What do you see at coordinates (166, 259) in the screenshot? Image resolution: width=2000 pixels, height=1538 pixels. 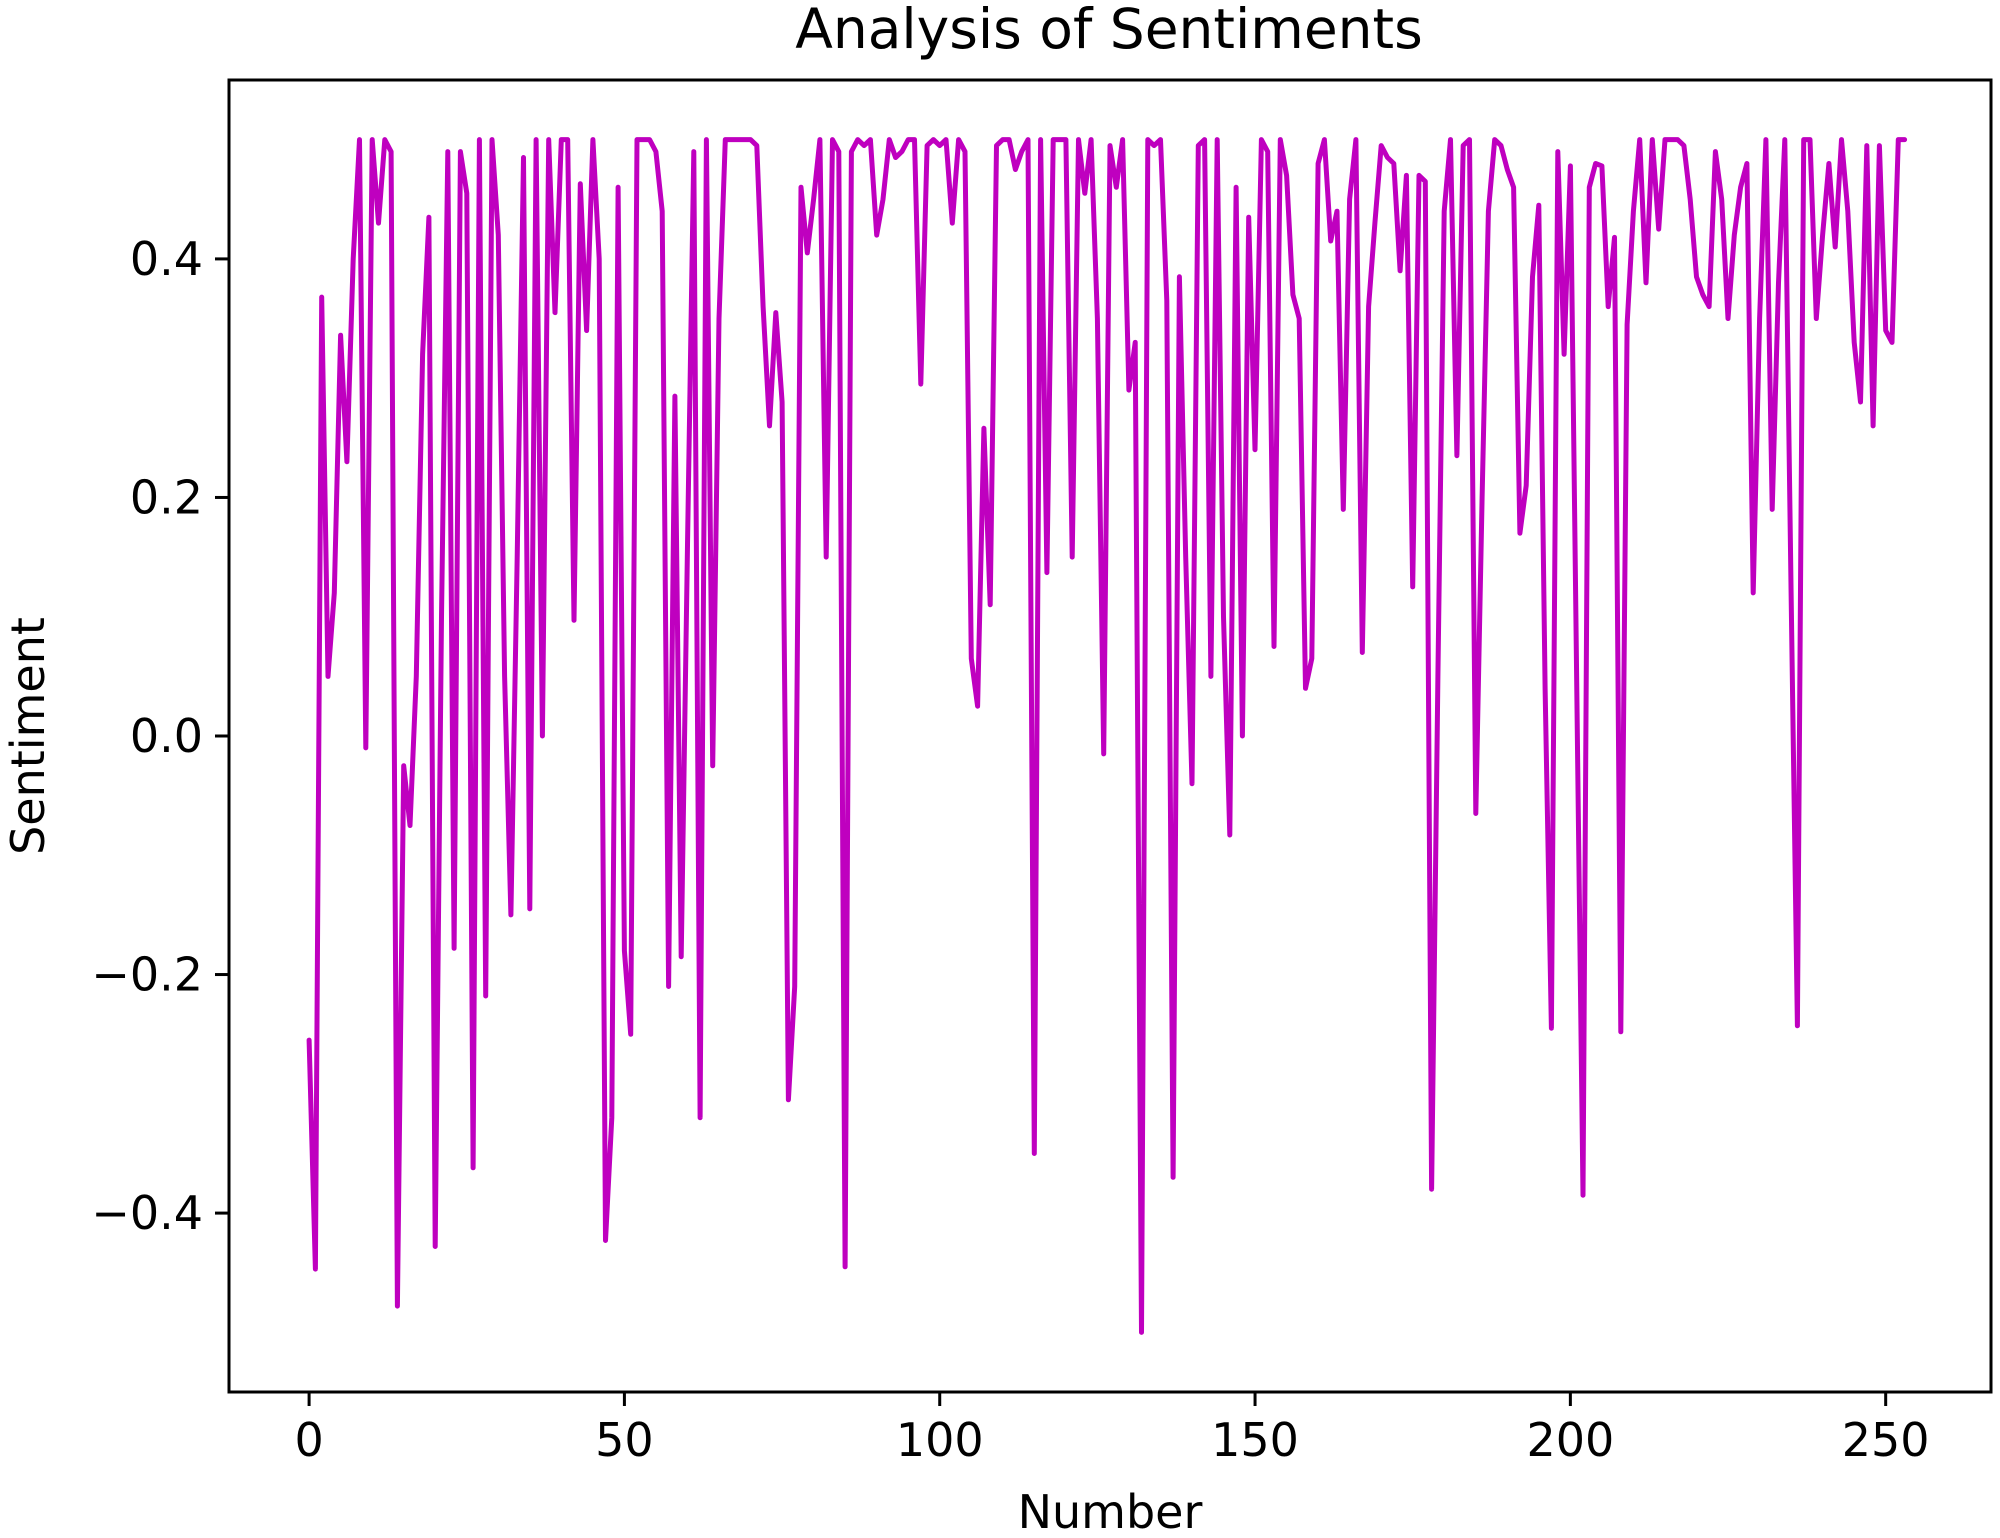 I see `y-tick-label: 0.4` at bounding box center [166, 259].